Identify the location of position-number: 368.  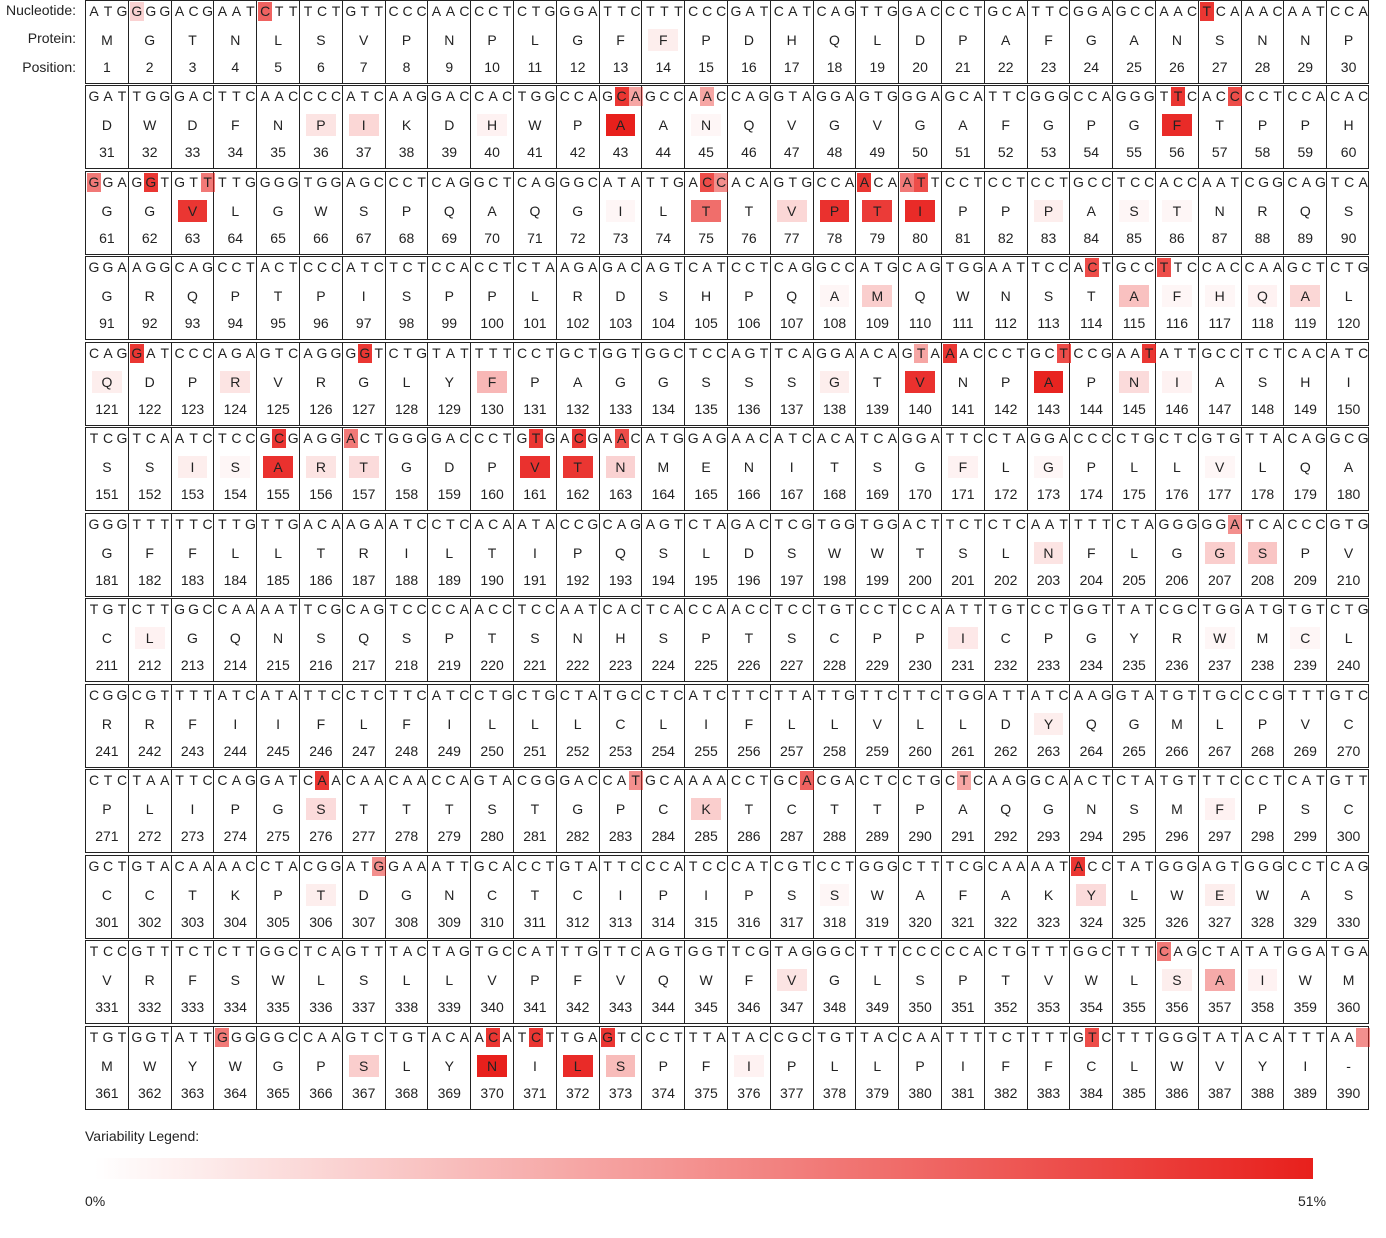
(406, 1093).